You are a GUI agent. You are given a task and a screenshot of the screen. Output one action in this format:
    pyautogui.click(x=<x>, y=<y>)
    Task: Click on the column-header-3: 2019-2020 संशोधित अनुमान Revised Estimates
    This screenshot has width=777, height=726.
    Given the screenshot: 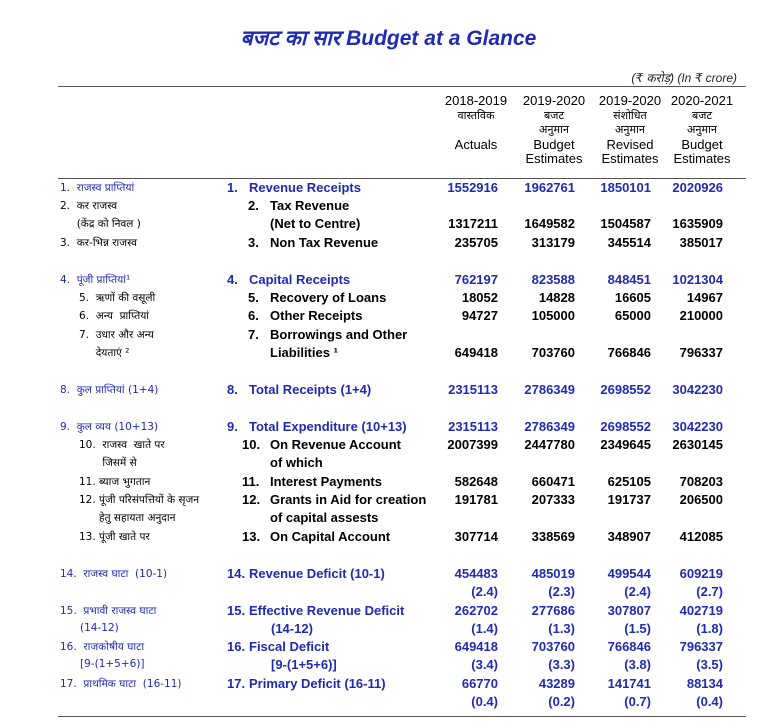 What is the action you would take?
    pyautogui.click(x=630, y=130)
    